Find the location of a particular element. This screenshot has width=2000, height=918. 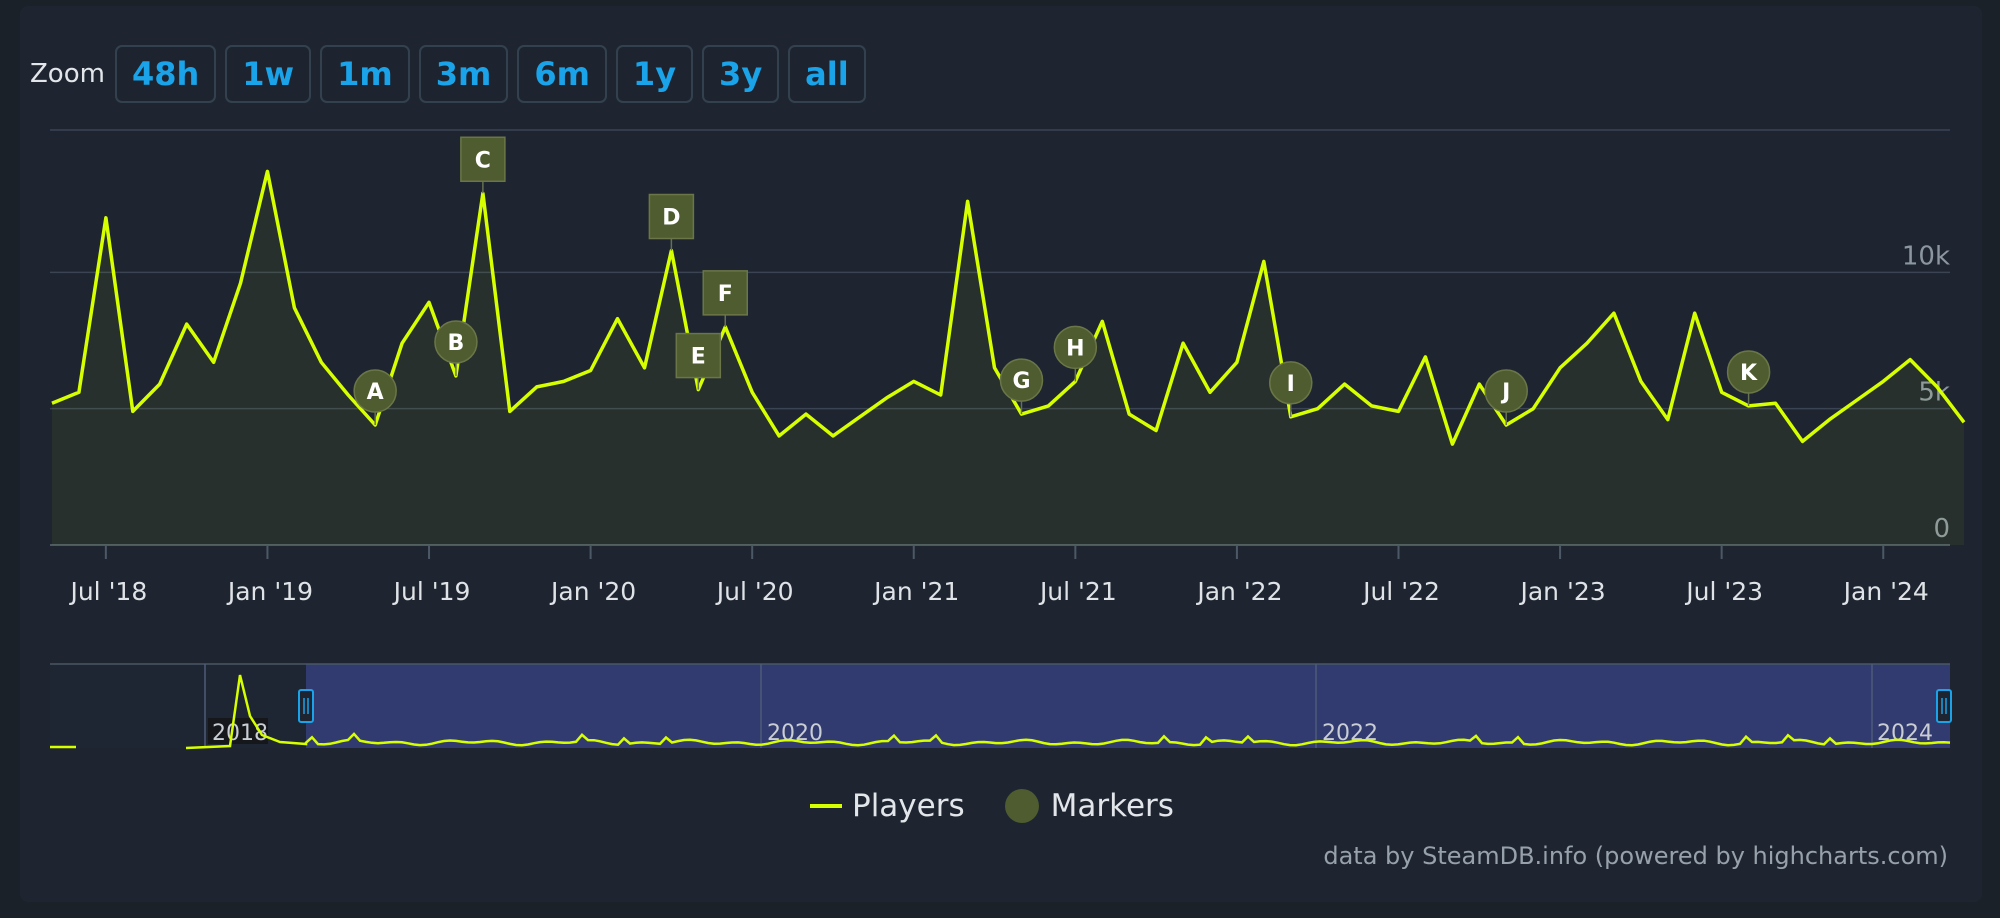

legend-item-players: Players is located at coordinates (887, 806).